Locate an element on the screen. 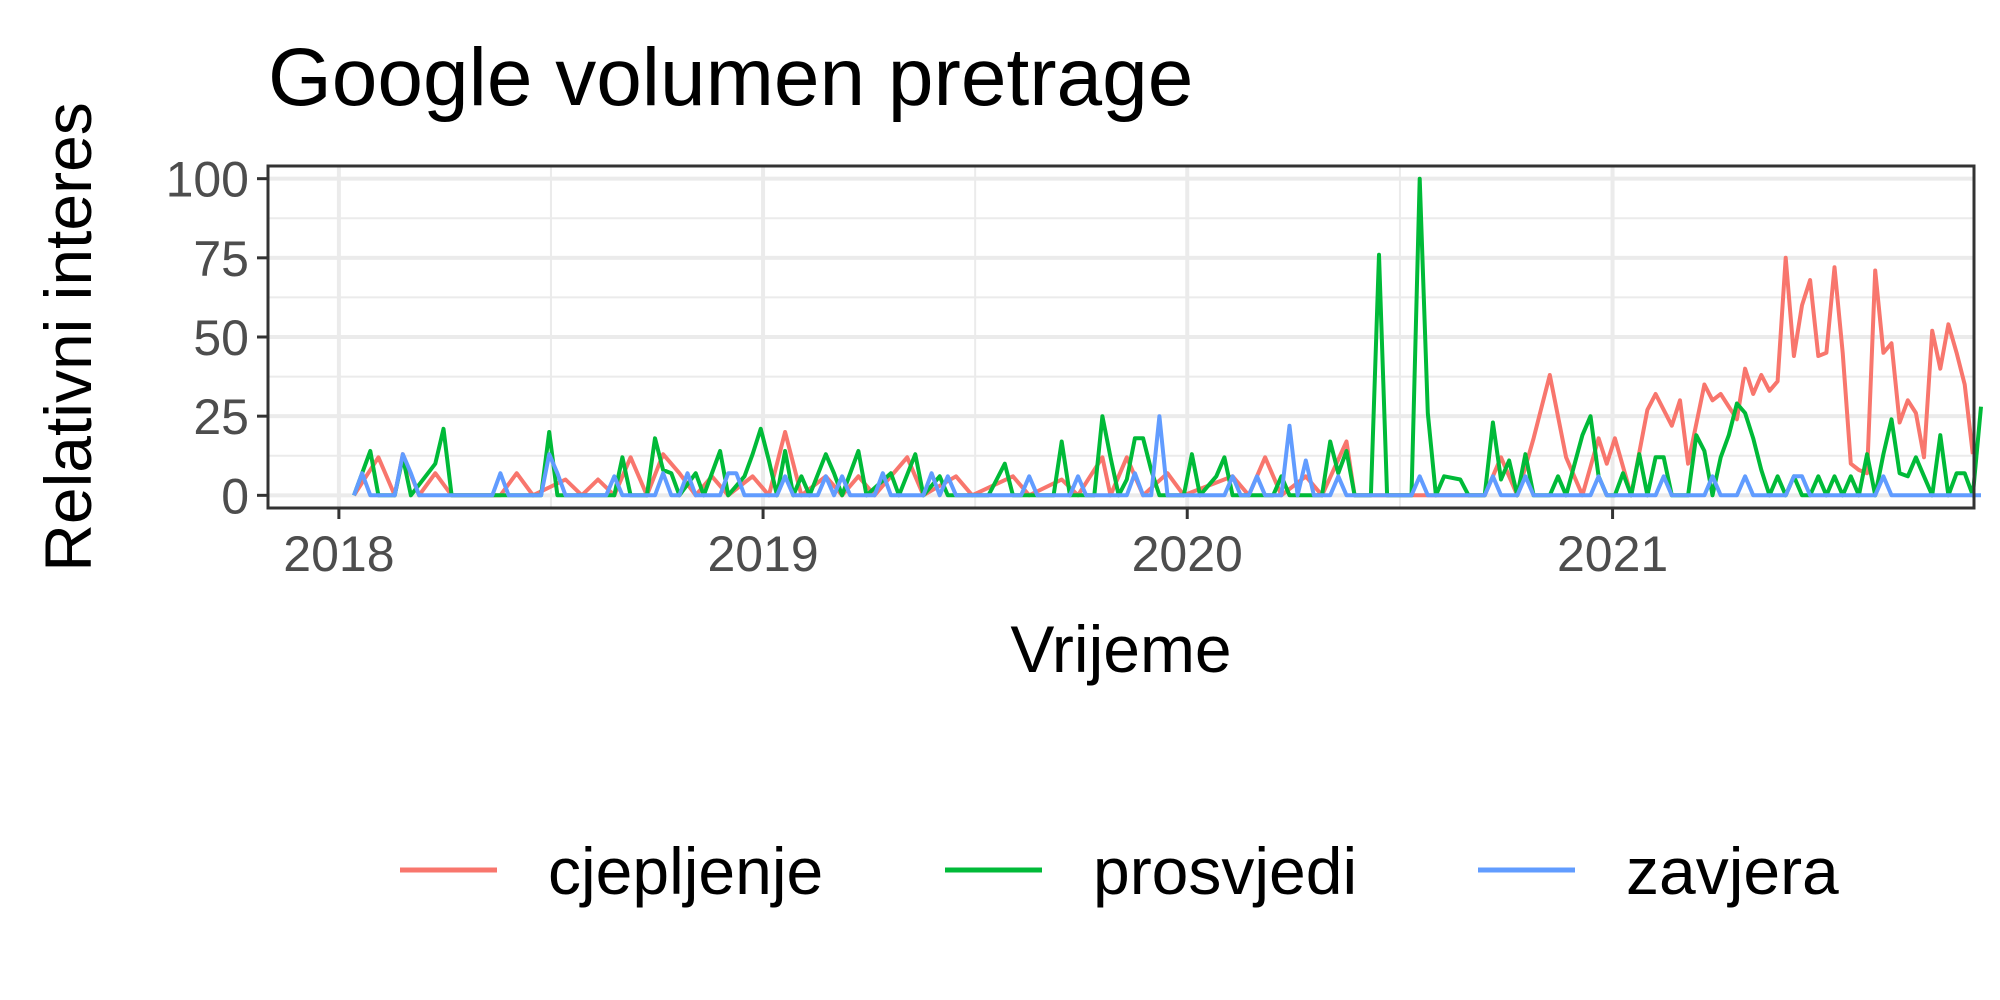  y-axis-title: Relativni interes is located at coordinates (68, 337).